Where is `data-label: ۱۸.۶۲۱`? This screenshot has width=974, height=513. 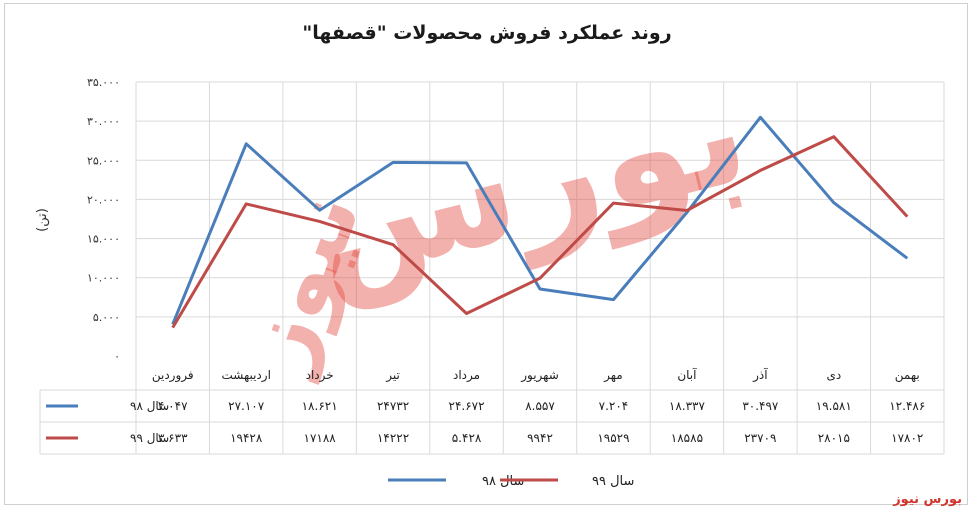 data-label: ۱۸.۶۲۱ is located at coordinates (320, 406).